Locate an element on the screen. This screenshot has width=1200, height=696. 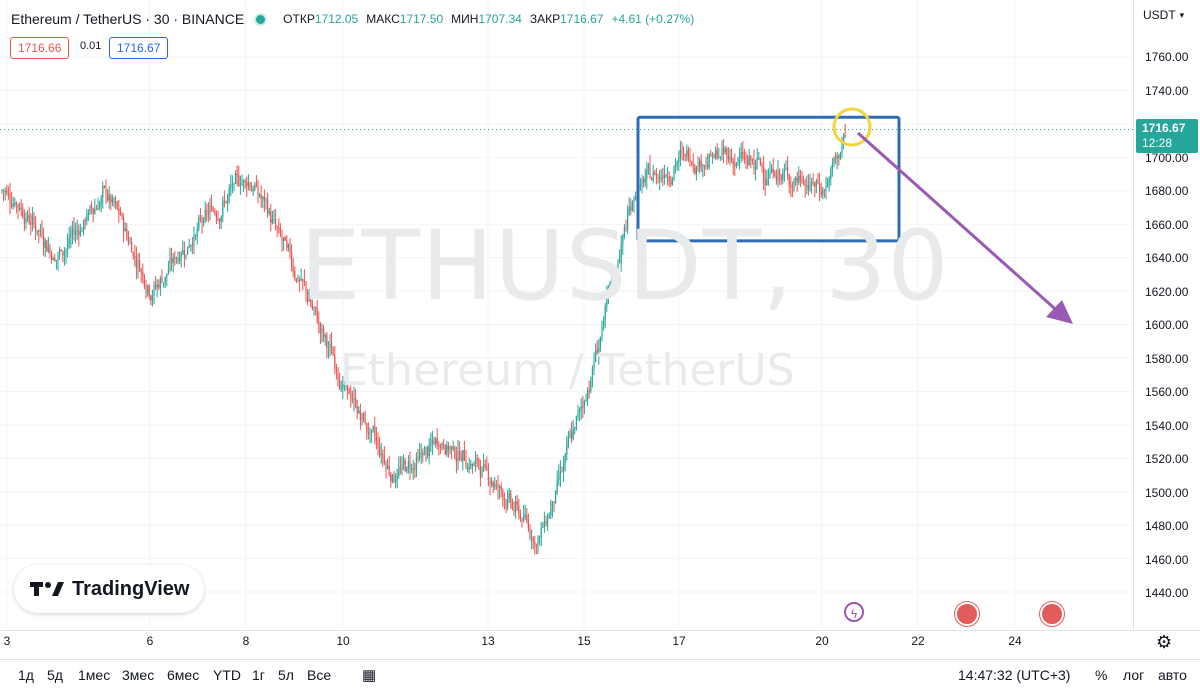
currency-selector: USDT ▾ is located at coordinates (1163, 15).